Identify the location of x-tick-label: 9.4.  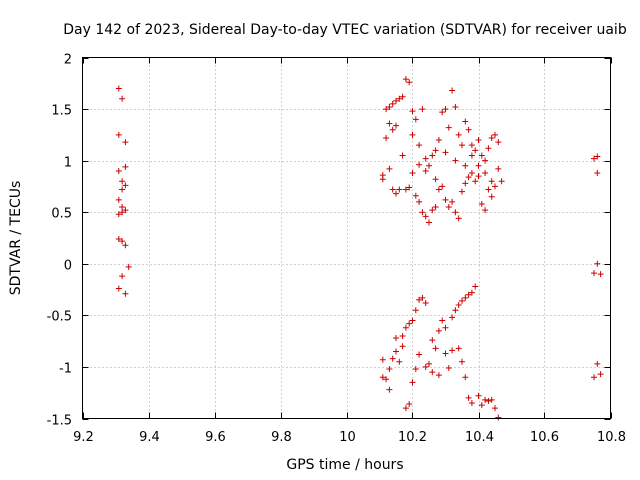
(149, 437).